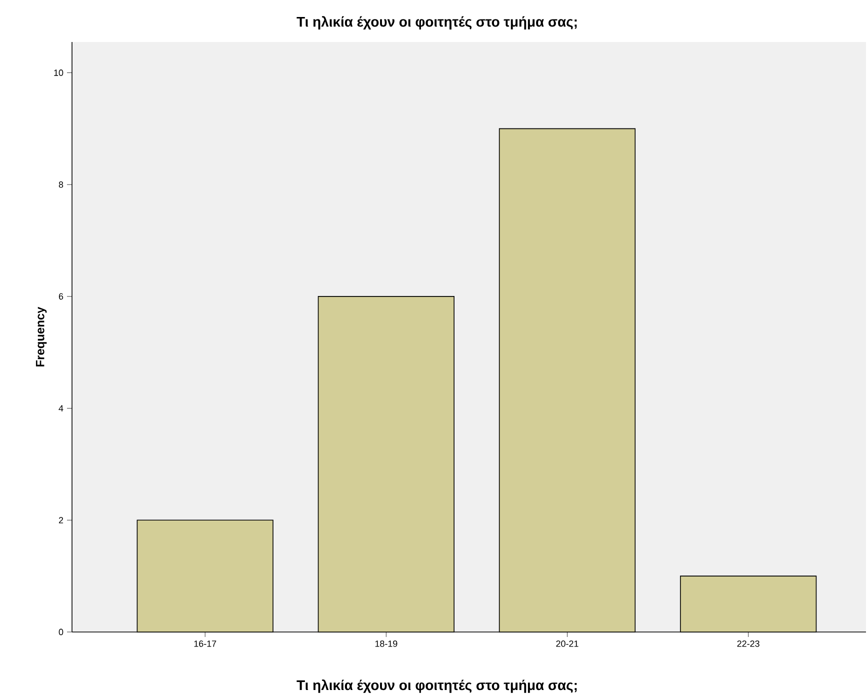 Image resolution: width=868 pixels, height=697 pixels. I want to click on chart-title: Τι ηλικία έχουν οι φοιτητές στο τμήμα σας;, so click(436, 23).